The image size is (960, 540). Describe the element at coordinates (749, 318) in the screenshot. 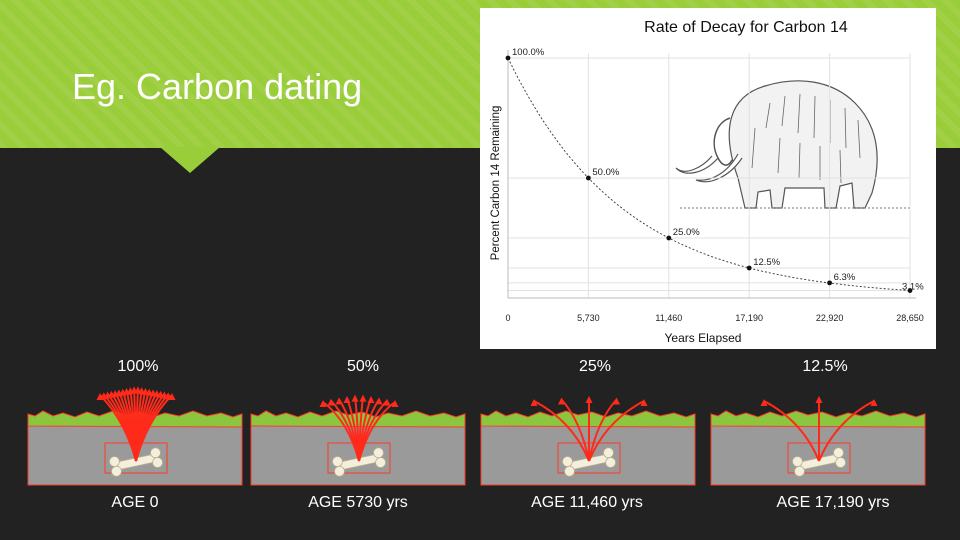

I see `x-tick-label: 17,190` at that location.